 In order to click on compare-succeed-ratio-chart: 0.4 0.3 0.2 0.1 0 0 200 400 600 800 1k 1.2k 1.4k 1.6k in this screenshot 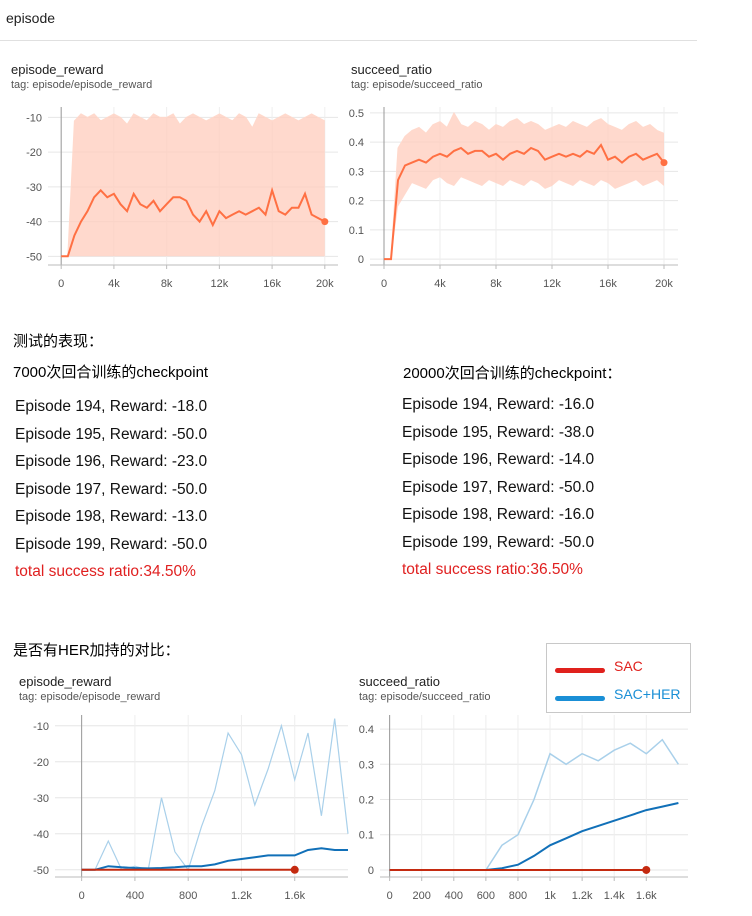, I will do `click(532, 810)`.